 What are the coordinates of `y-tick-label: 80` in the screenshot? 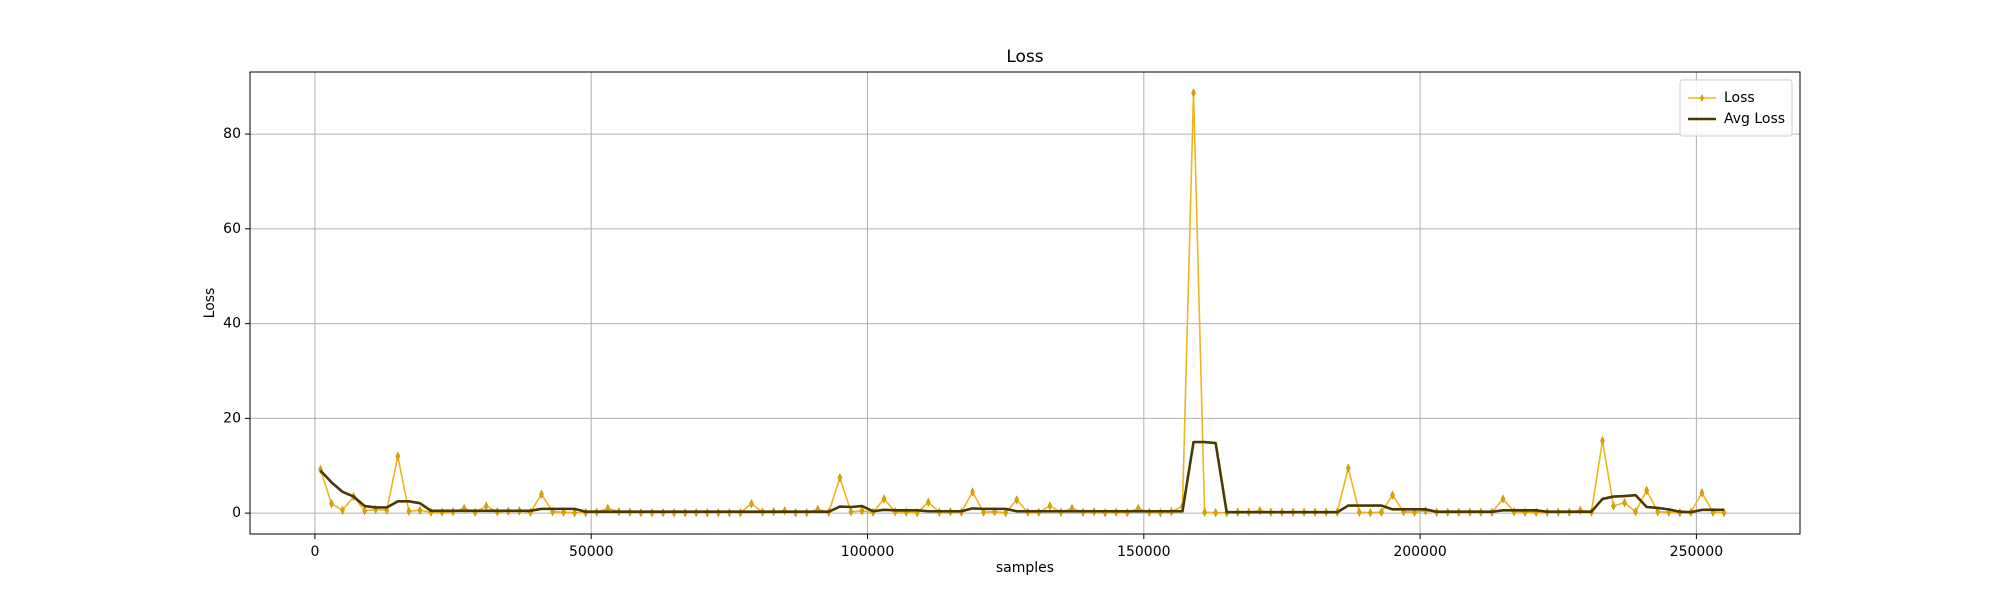 It's located at (232, 134).